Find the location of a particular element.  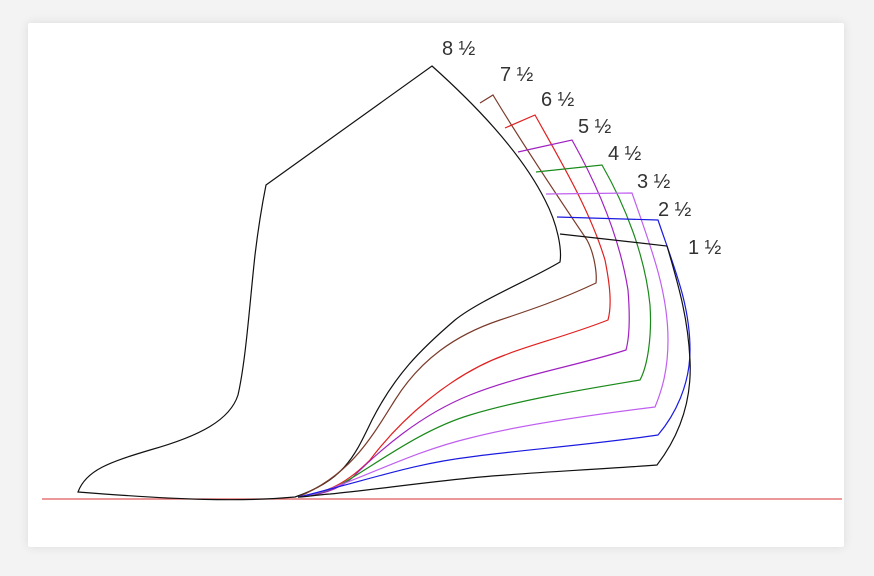

size-label-6-5: 6 ½ is located at coordinates (558, 100).